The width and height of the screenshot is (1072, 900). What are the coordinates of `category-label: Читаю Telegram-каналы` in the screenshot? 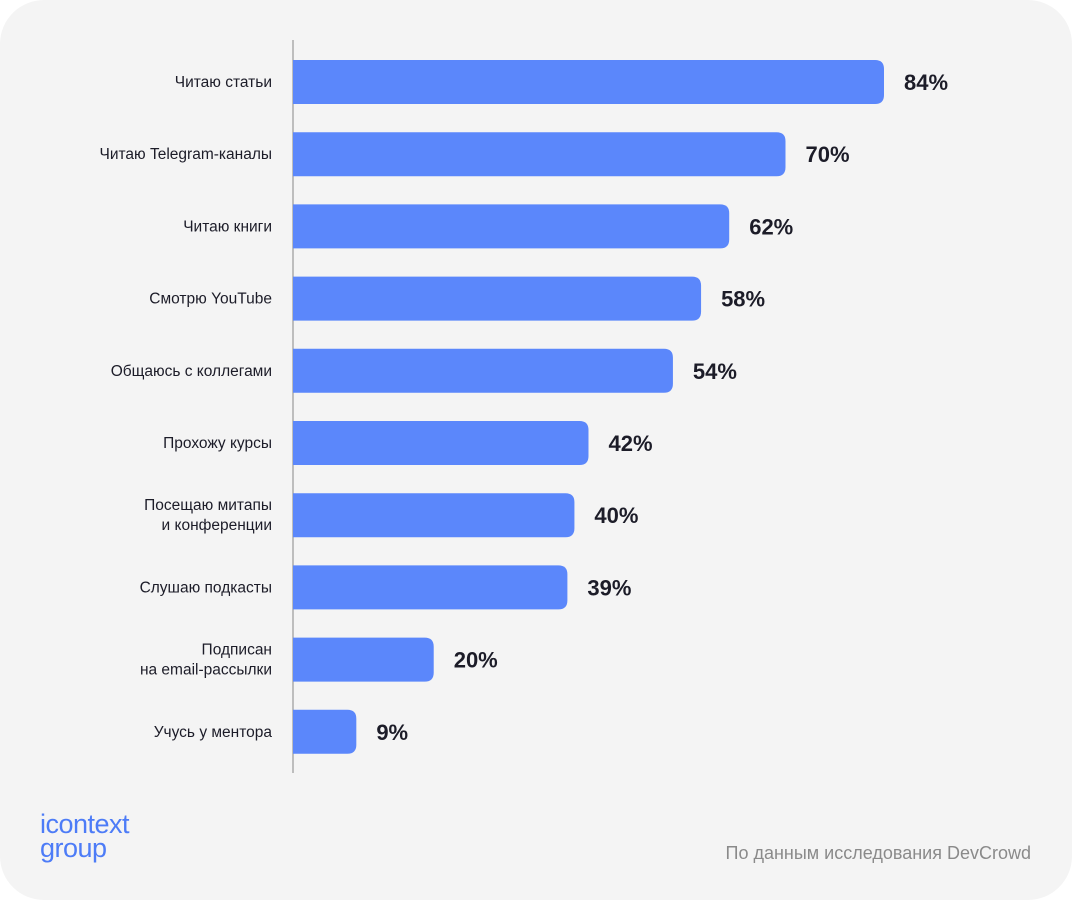 It's located at (186, 154).